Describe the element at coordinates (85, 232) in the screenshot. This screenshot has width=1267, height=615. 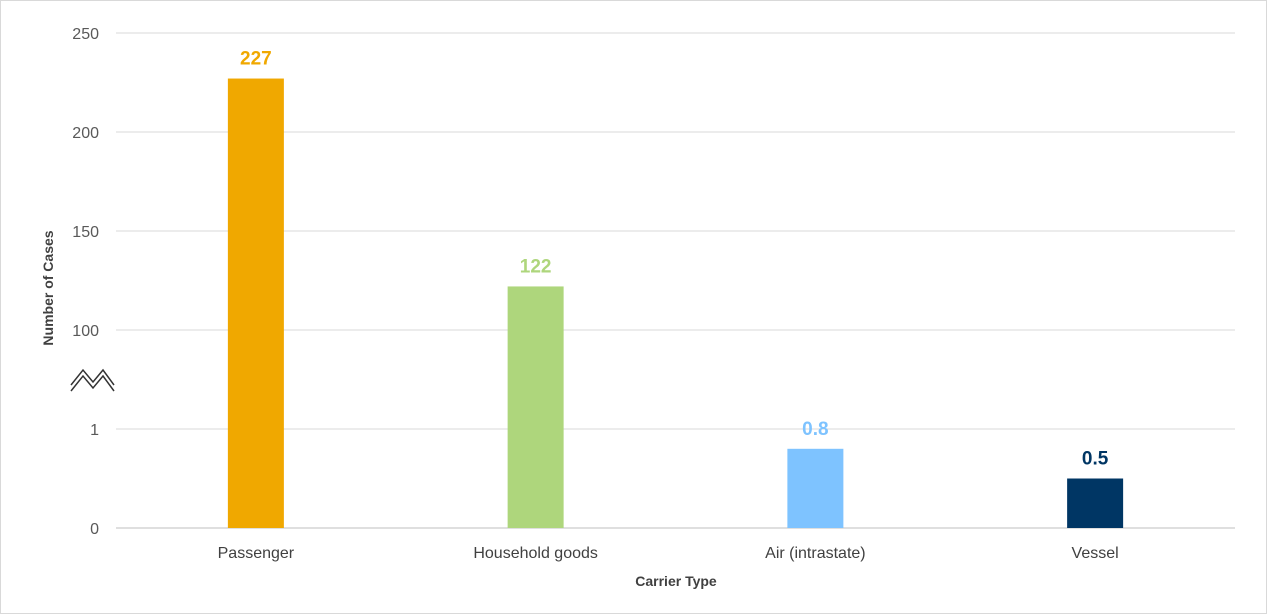
I see `y-tick-label: 150` at that location.